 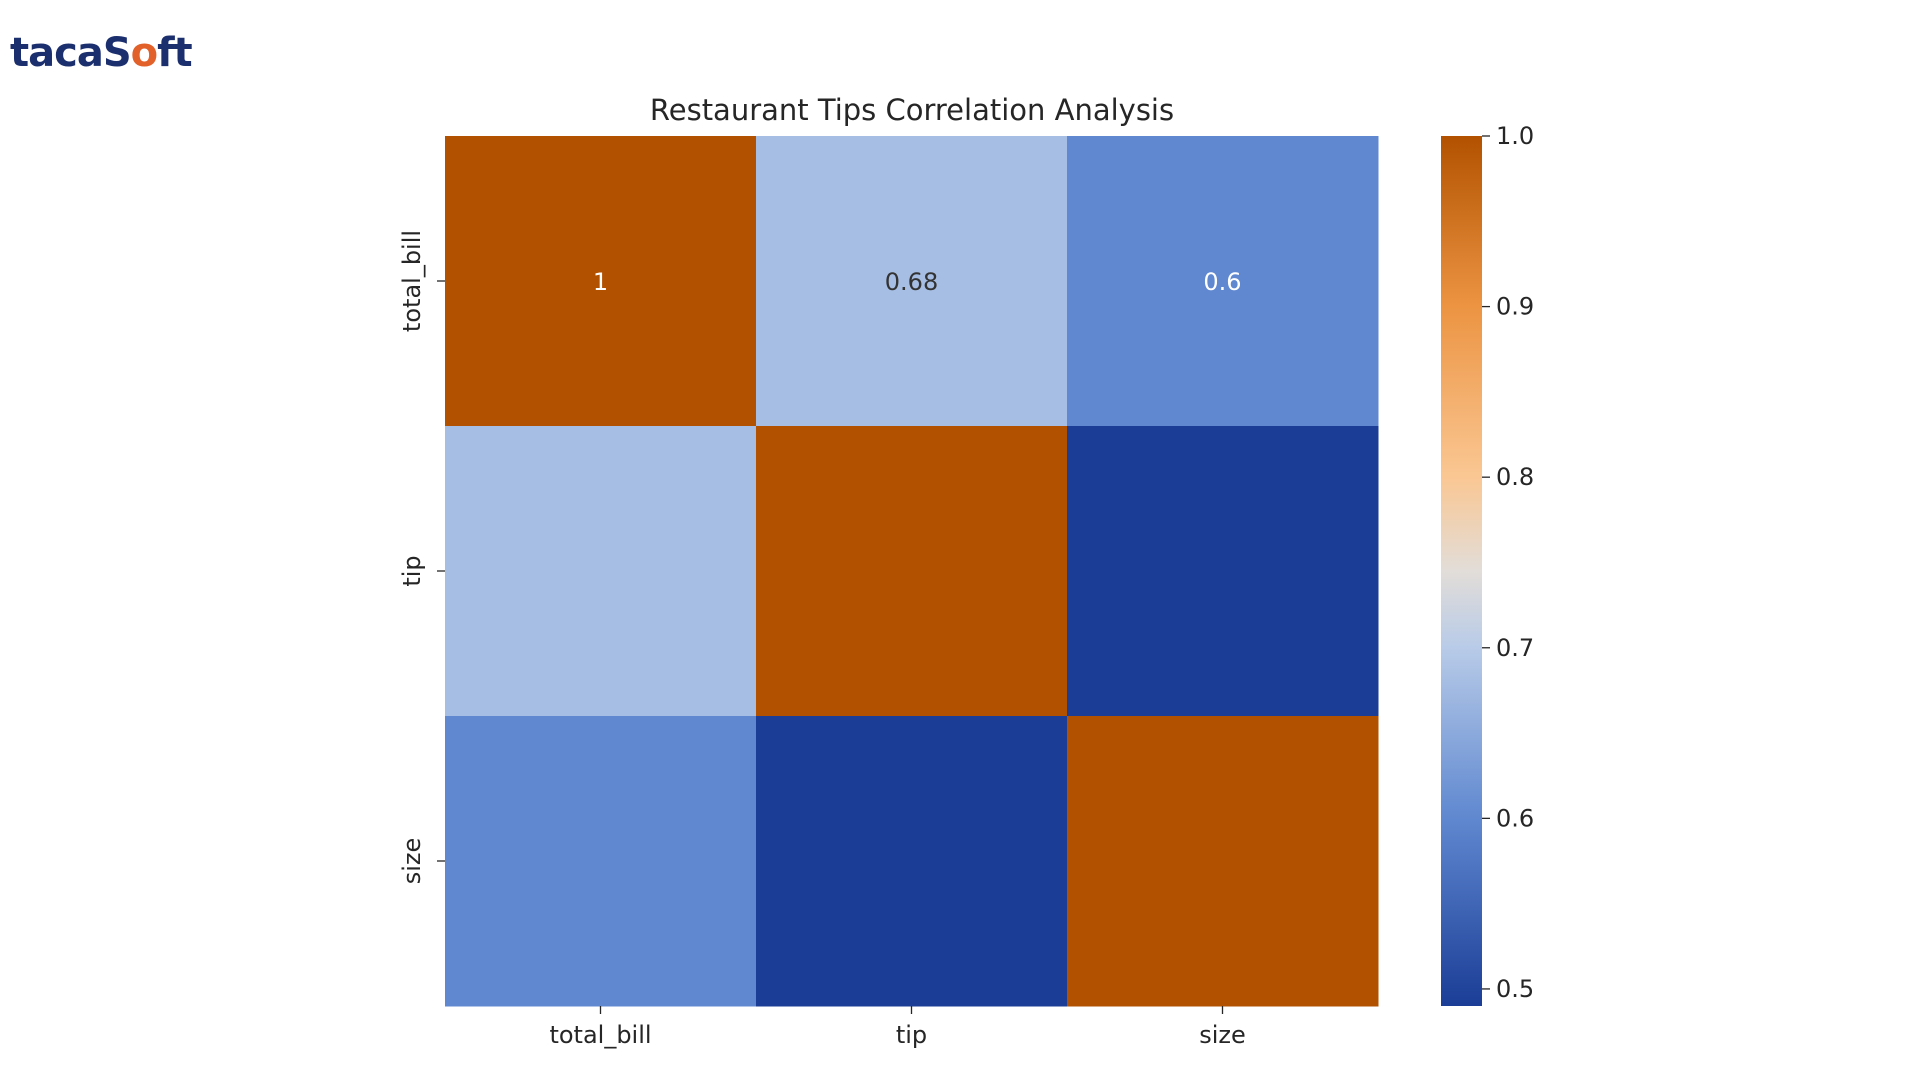 I want to click on colorbar-tick-label: 0.7, so click(x=1515, y=648).